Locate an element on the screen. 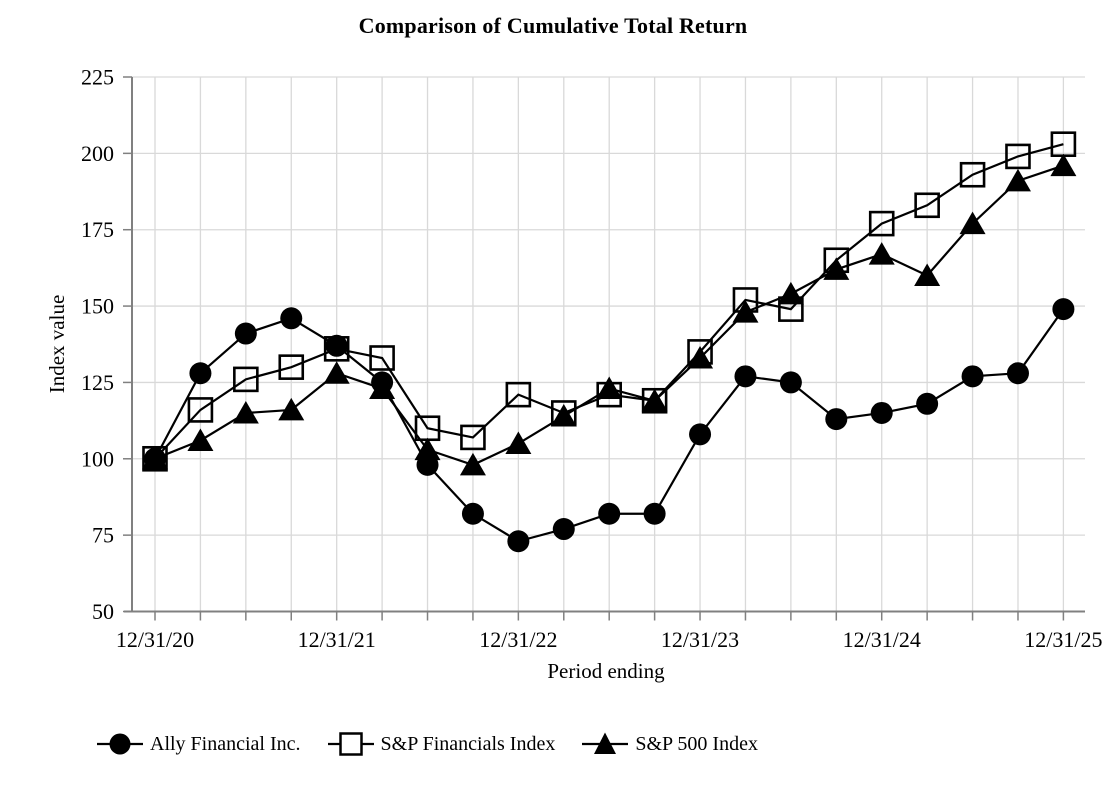  y-tick-label: 225 is located at coordinates (97, 77).